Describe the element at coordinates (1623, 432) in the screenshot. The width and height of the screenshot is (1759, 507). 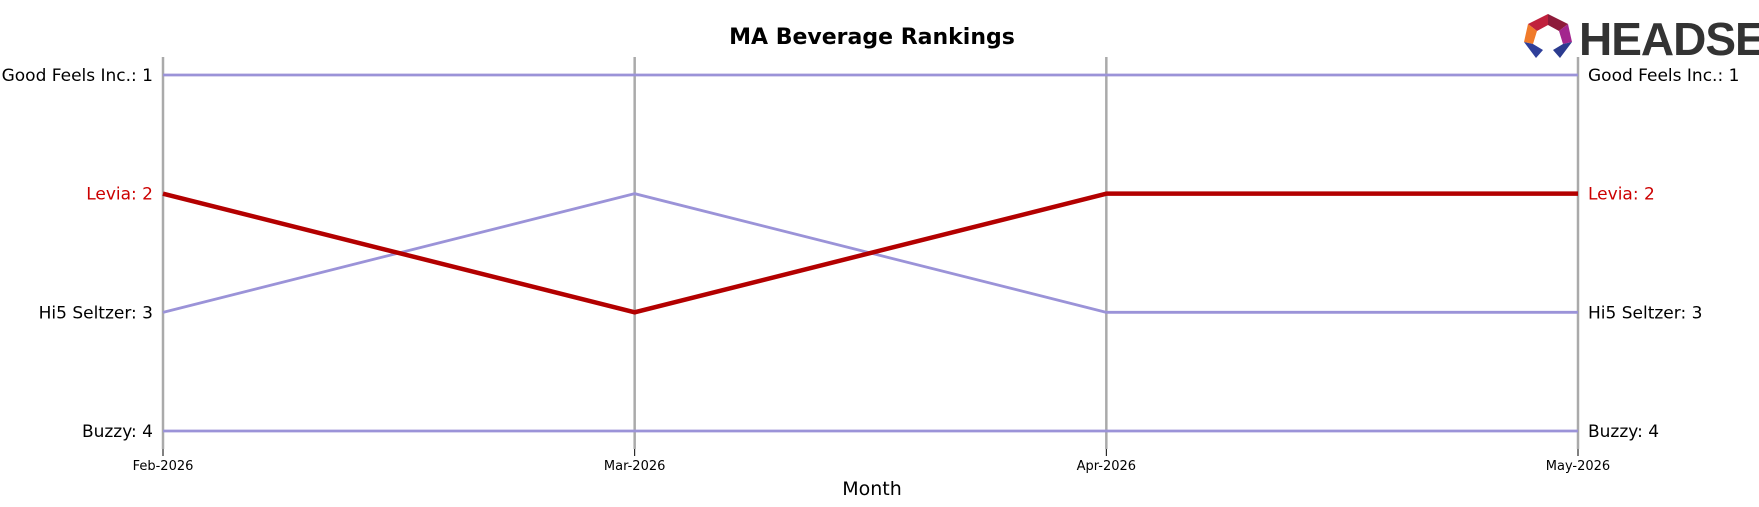
I see `right-label-buzzy: Buzzy: 4` at that location.